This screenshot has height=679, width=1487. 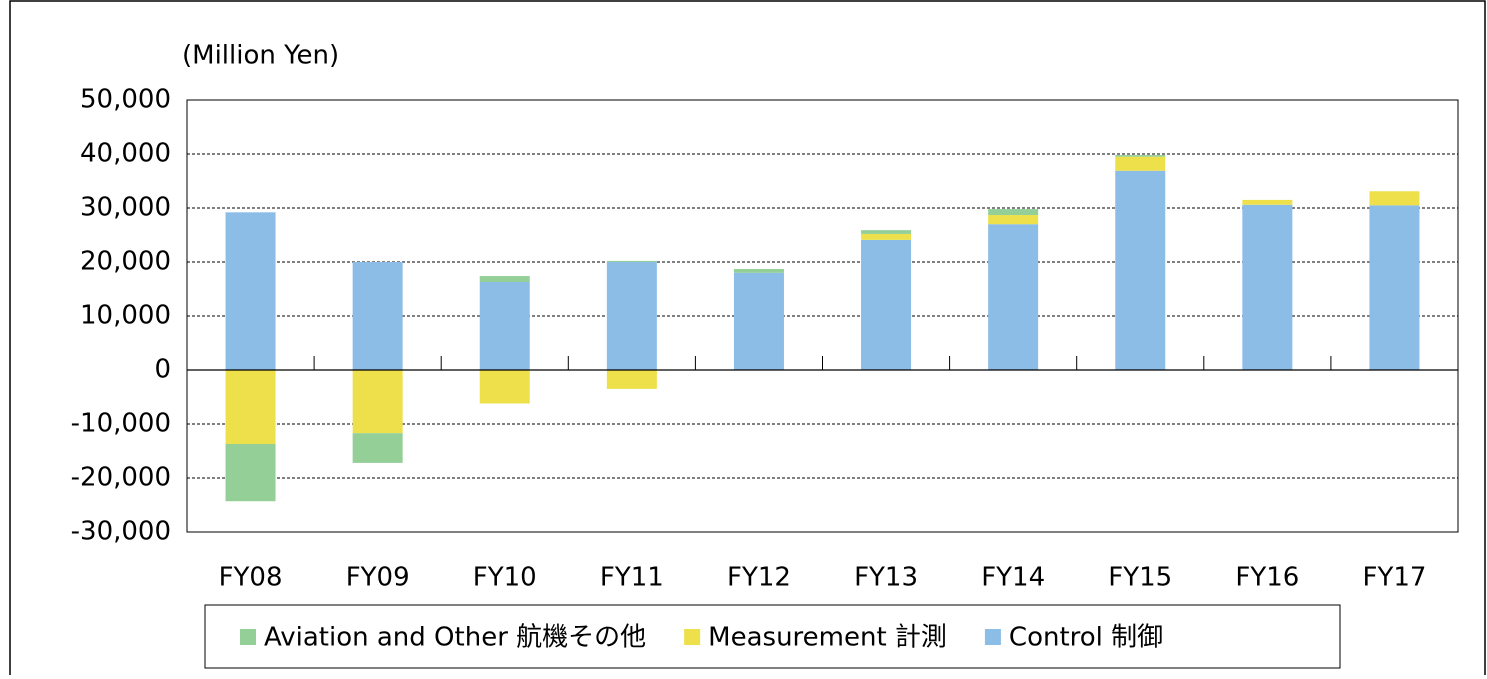 What do you see at coordinates (260, 56) in the screenshot?
I see `y-axis-label: (Million Yen)` at bounding box center [260, 56].